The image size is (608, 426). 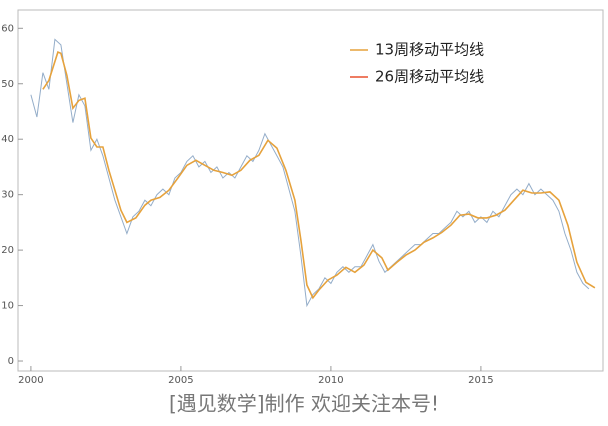 What do you see at coordinates (7, 84) in the screenshot?
I see `y-tick-label: 50` at bounding box center [7, 84].